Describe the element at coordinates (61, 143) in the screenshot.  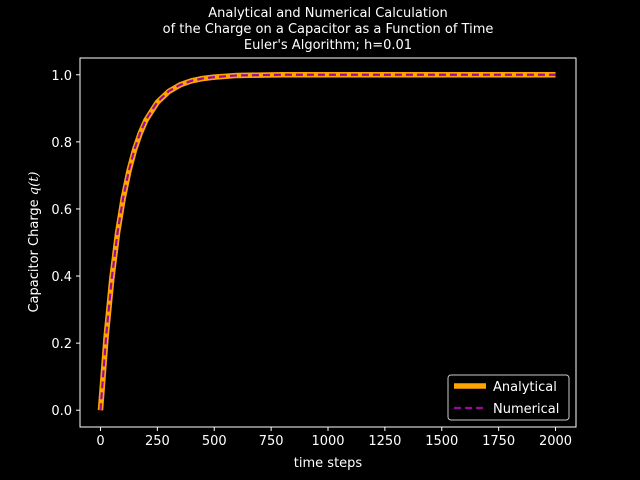
I see `y-tick-label: 0.8` at that location.